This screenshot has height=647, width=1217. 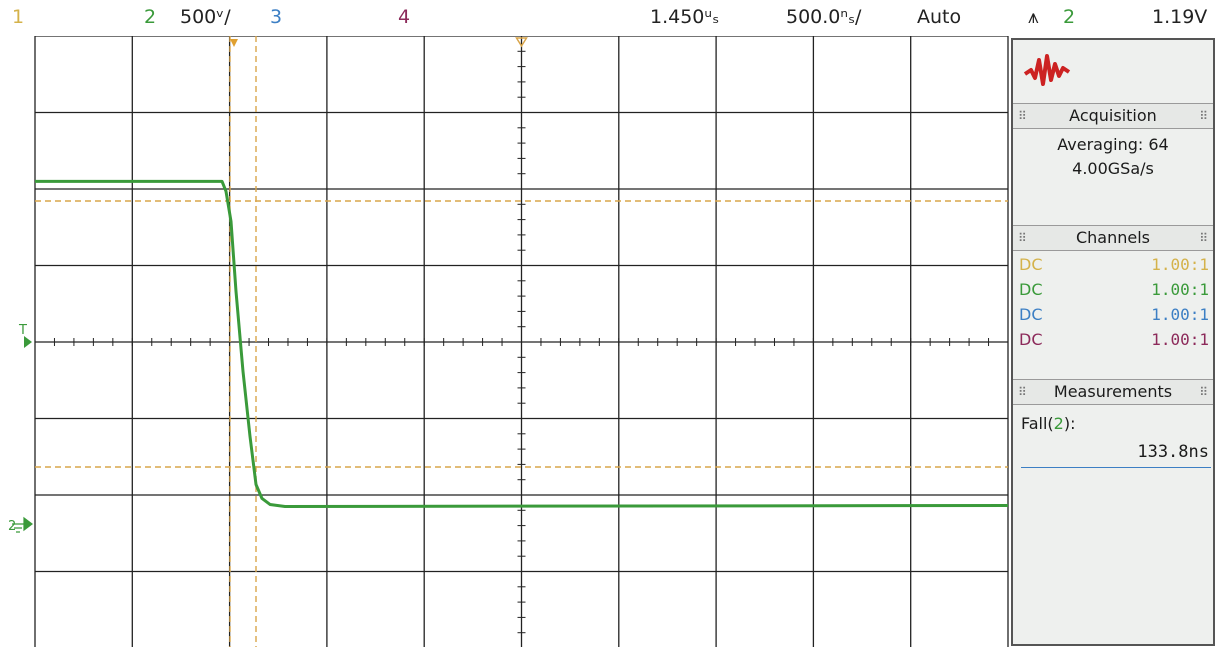 I want to click on channel-row-4: DC 1.00:1, so click(x=1114, y=341).